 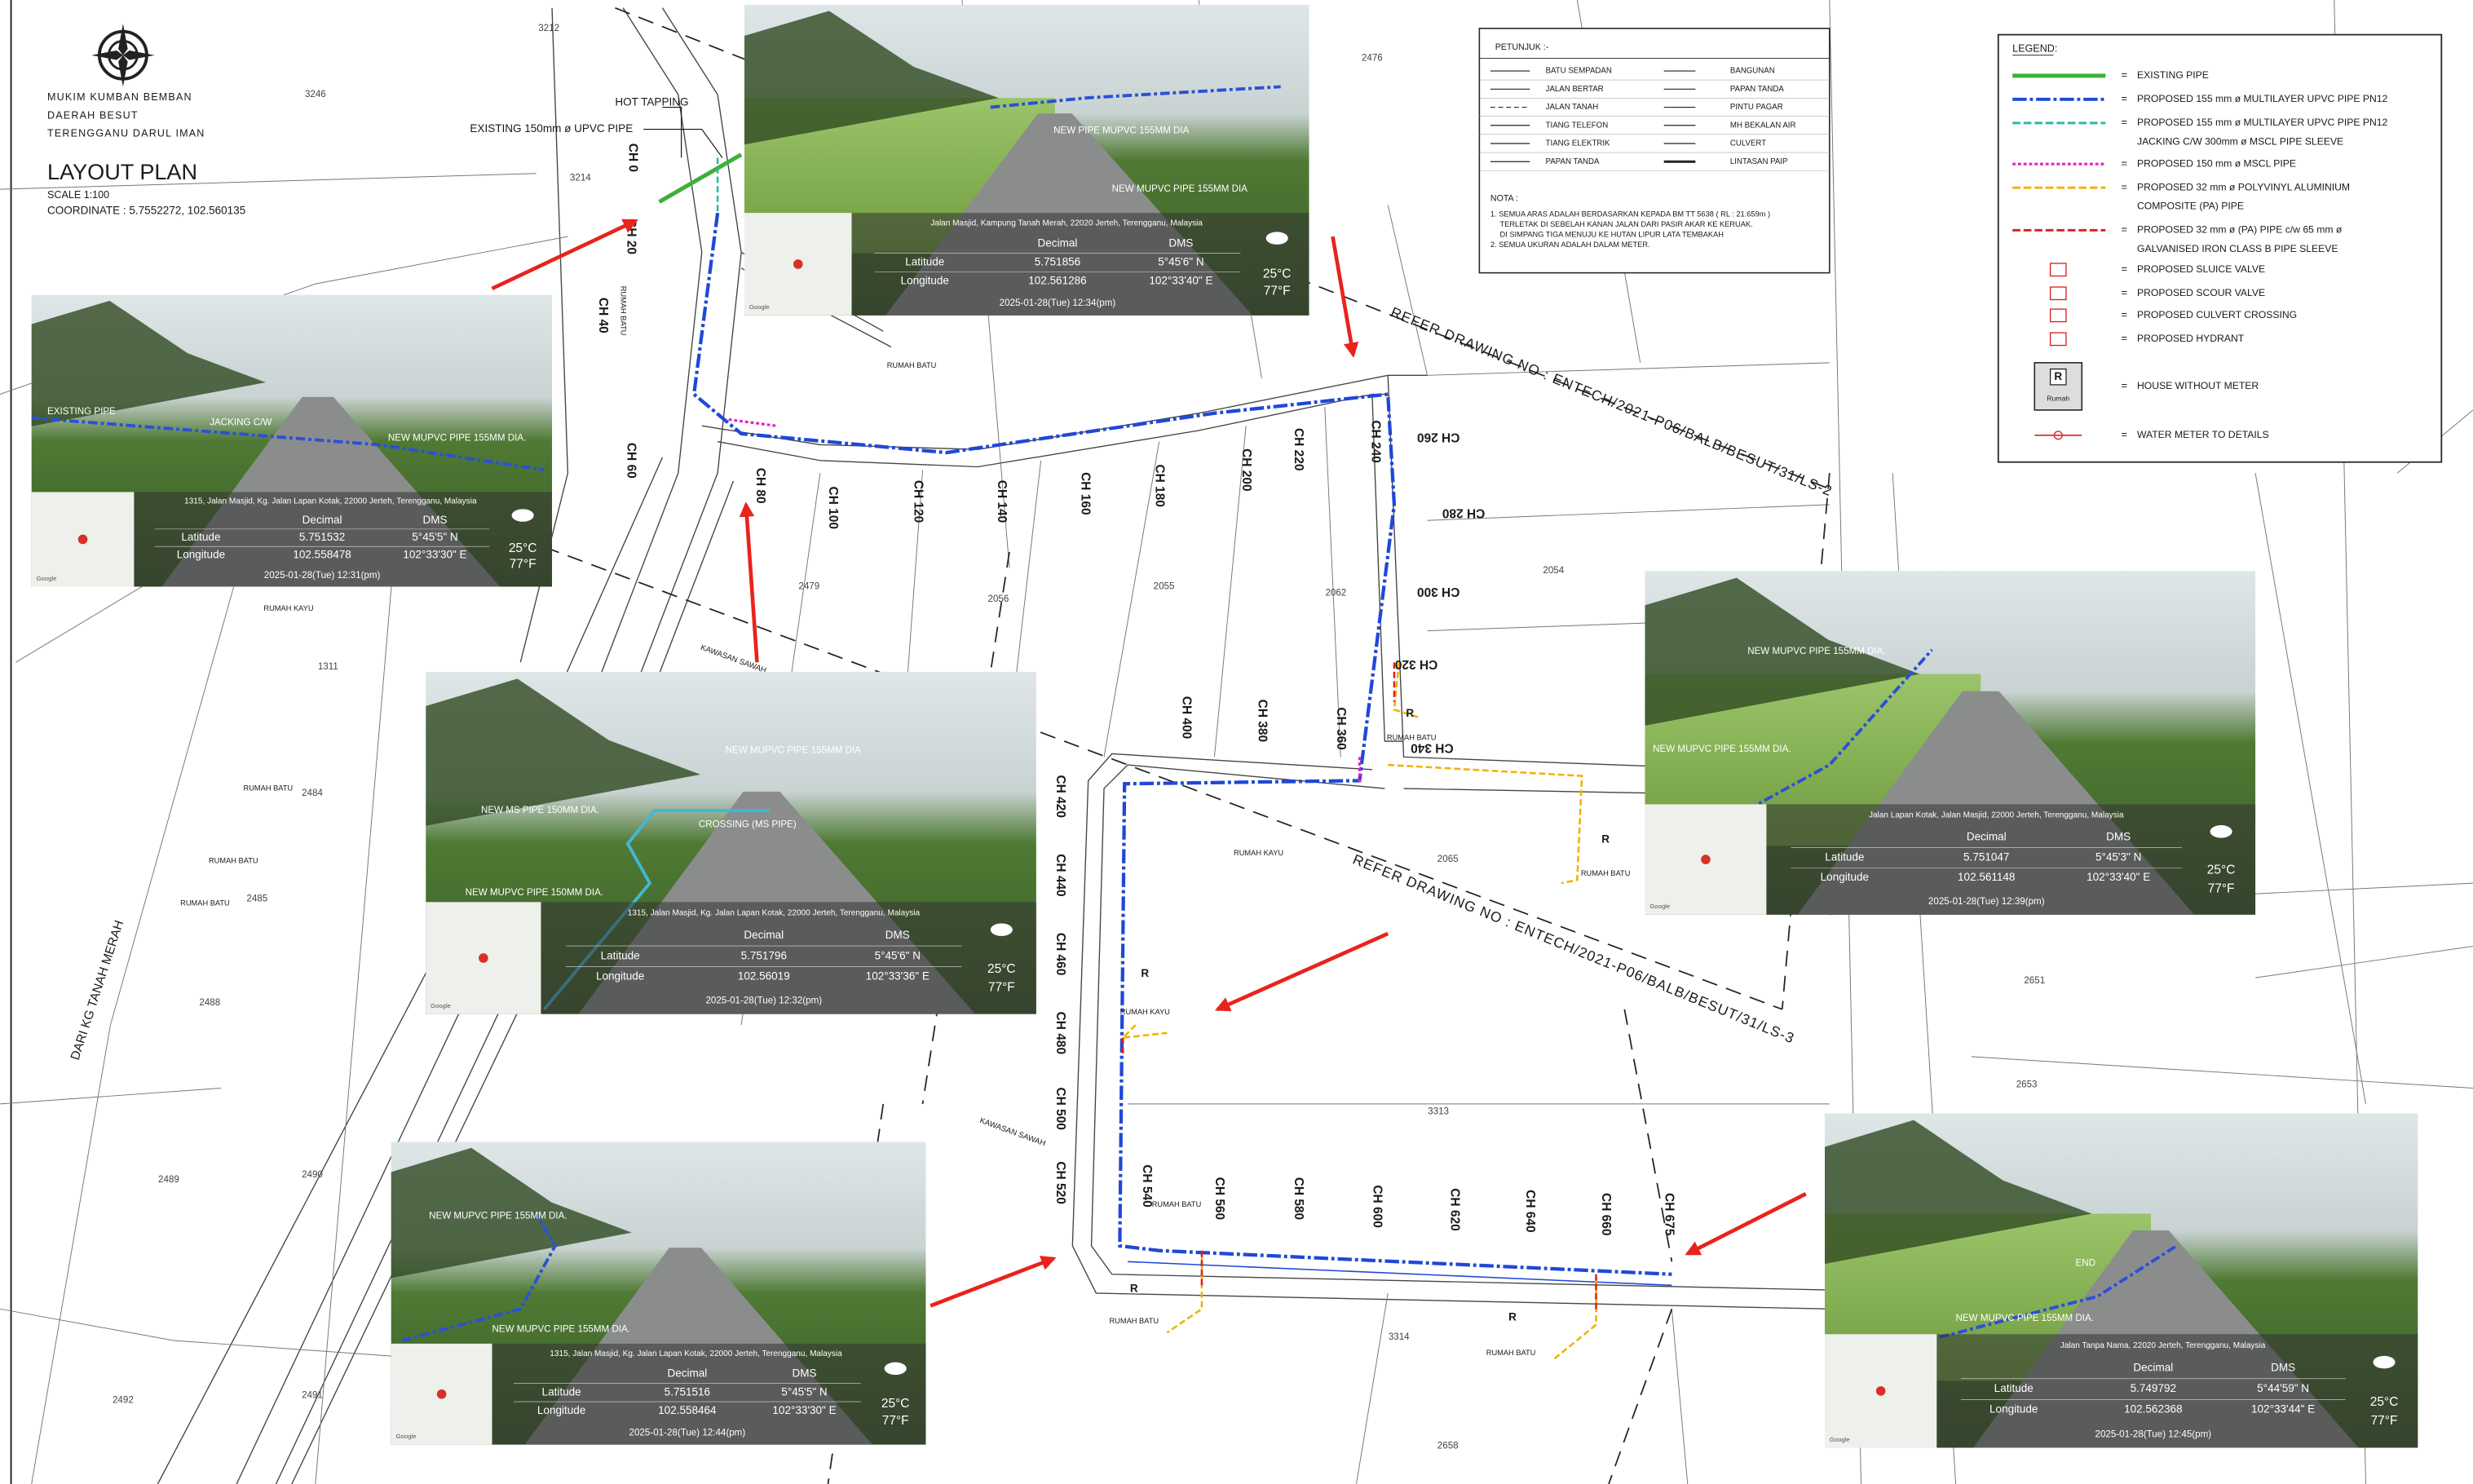 I want to click on plan-scale: SCALE 1:100, so click(x=78, y=195).